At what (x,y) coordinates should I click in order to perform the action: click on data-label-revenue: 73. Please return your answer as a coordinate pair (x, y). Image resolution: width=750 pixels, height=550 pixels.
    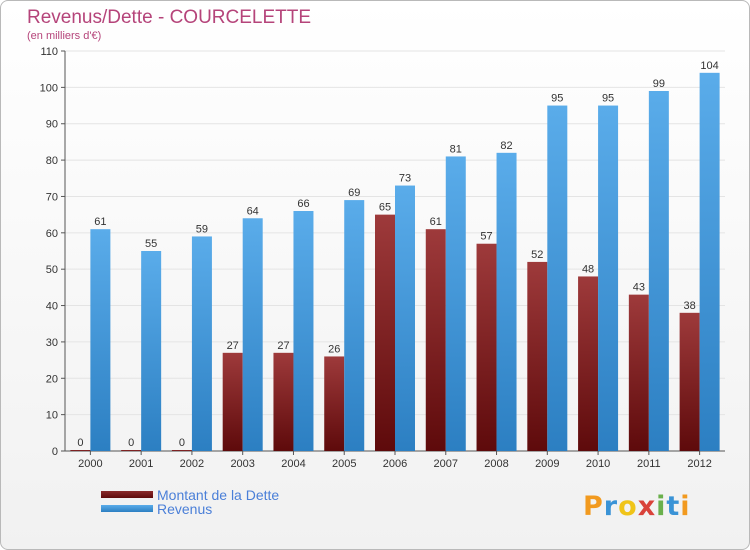
    Looking at the image, I should click on (405, 179).